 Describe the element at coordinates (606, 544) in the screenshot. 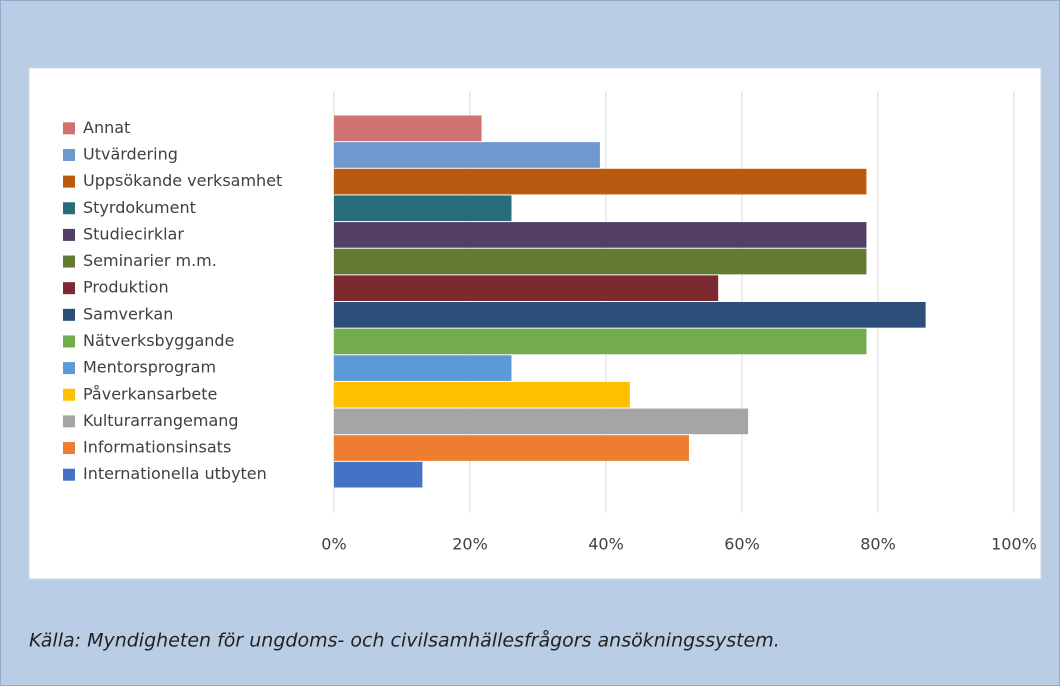

I see `x-tick-label: 40%` at that location.